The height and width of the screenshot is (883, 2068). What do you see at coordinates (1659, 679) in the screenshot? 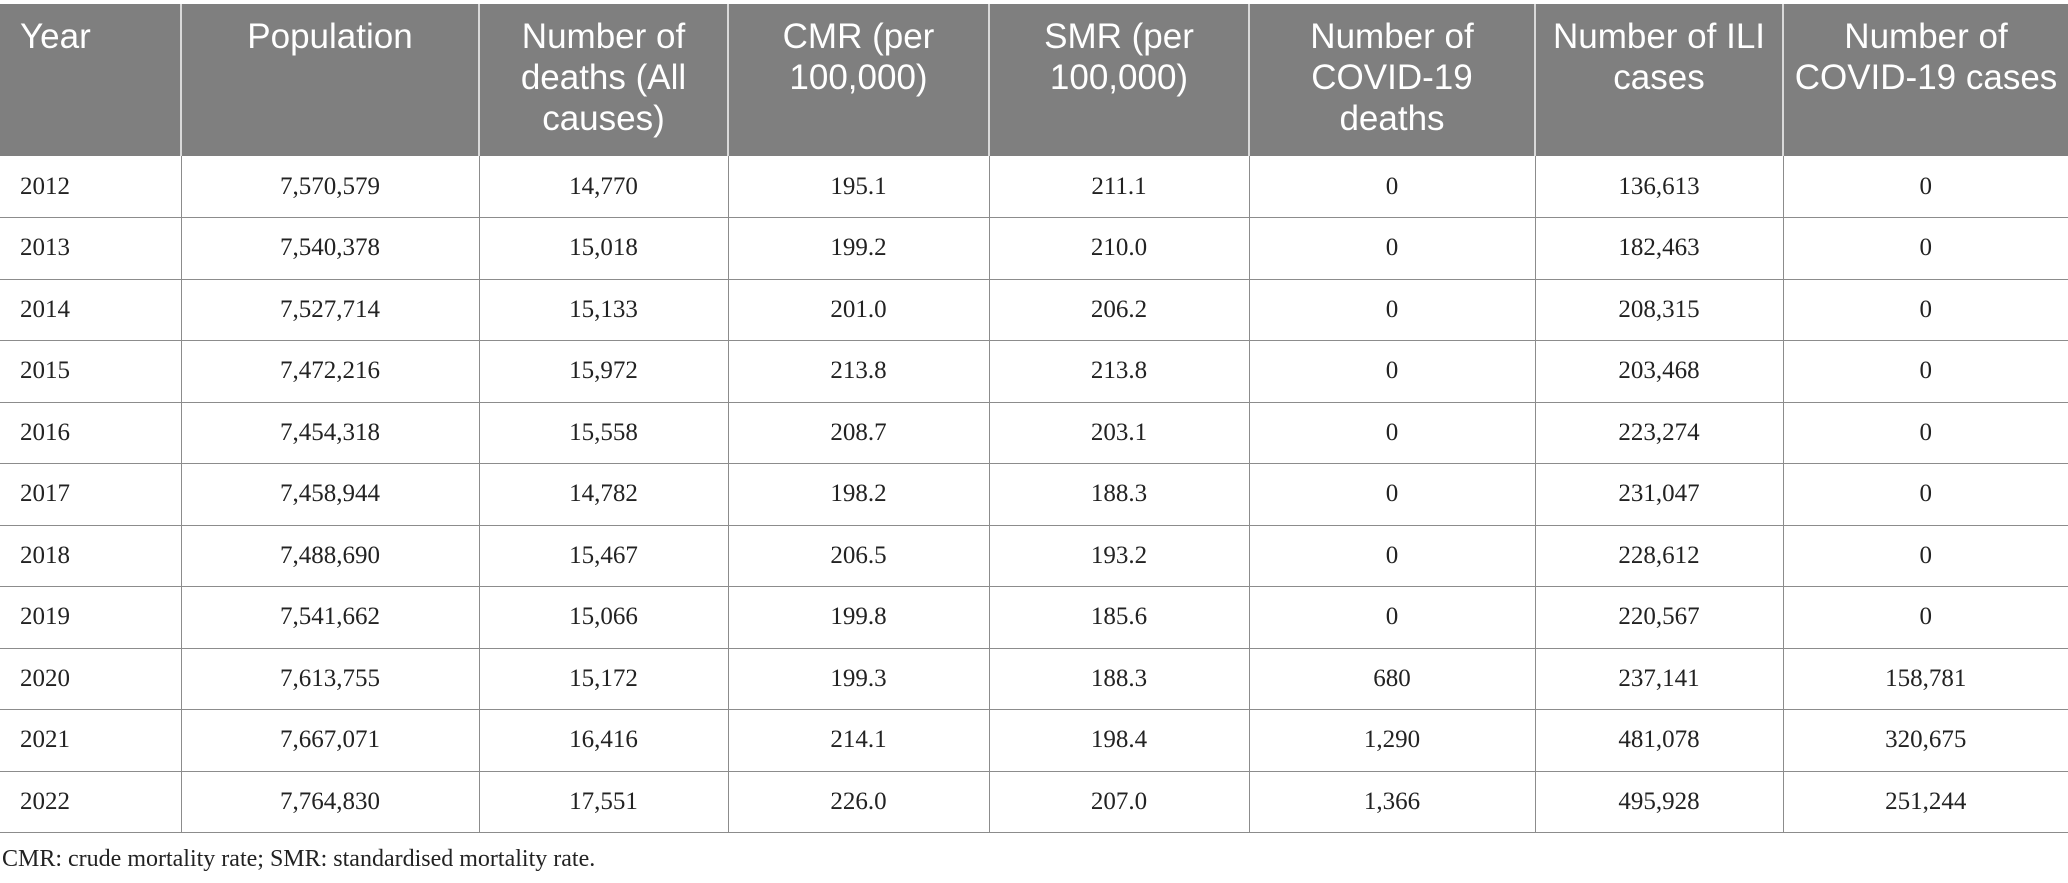
I see `cell-ili-cases: 237,141` at bounding box center [1659, 679].